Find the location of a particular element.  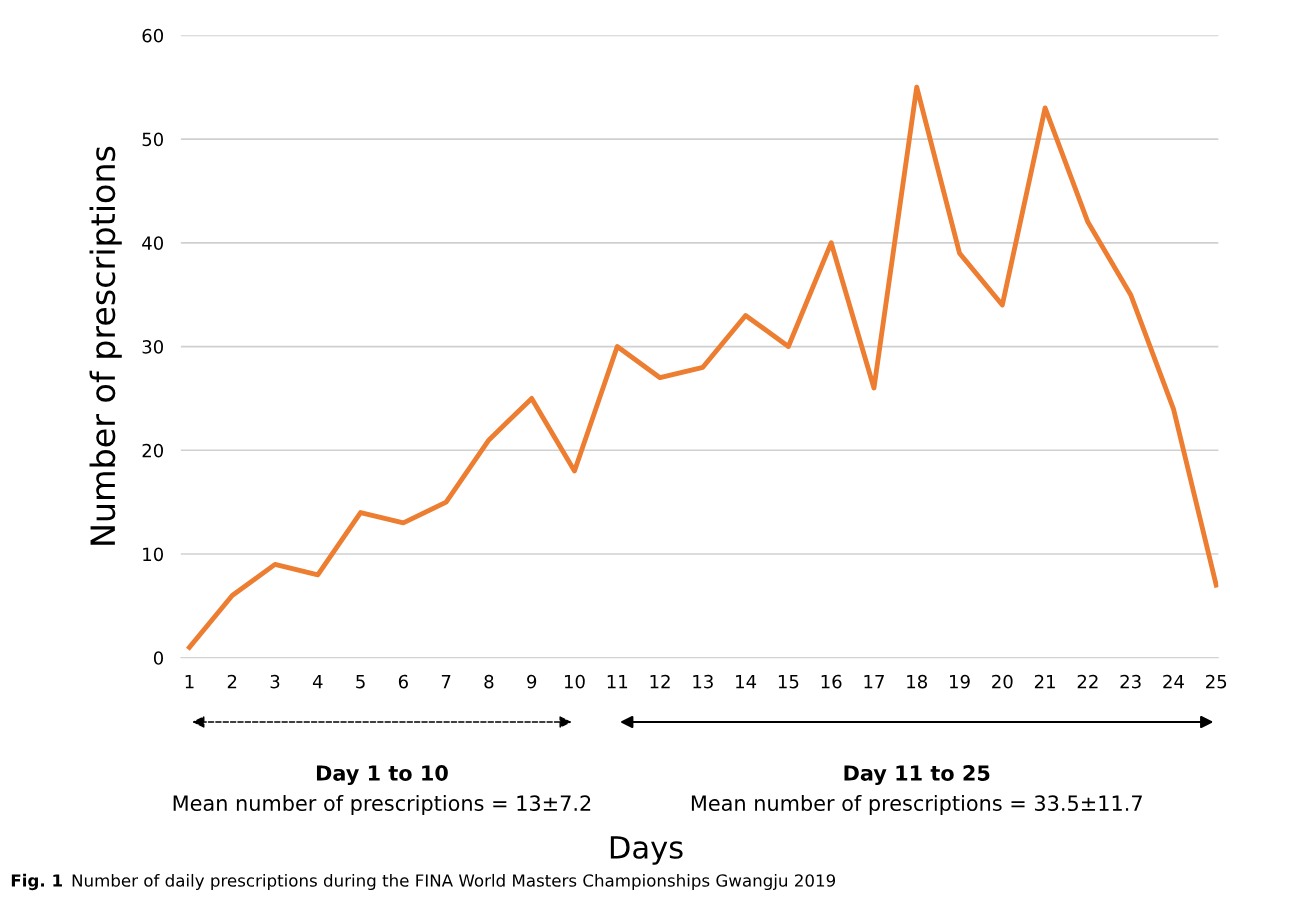

x-tick-label: 15 is located at coordinates (788, 681).